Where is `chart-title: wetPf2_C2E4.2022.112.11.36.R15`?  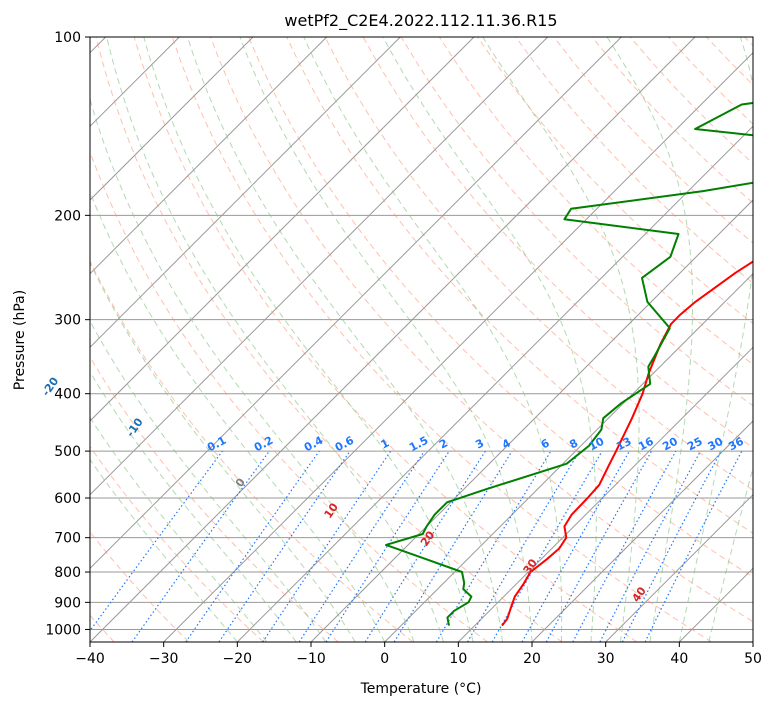 chart-title: wetPf2_C2E4.2022.112.11.36.R15 is located at coordinates (420, 21).